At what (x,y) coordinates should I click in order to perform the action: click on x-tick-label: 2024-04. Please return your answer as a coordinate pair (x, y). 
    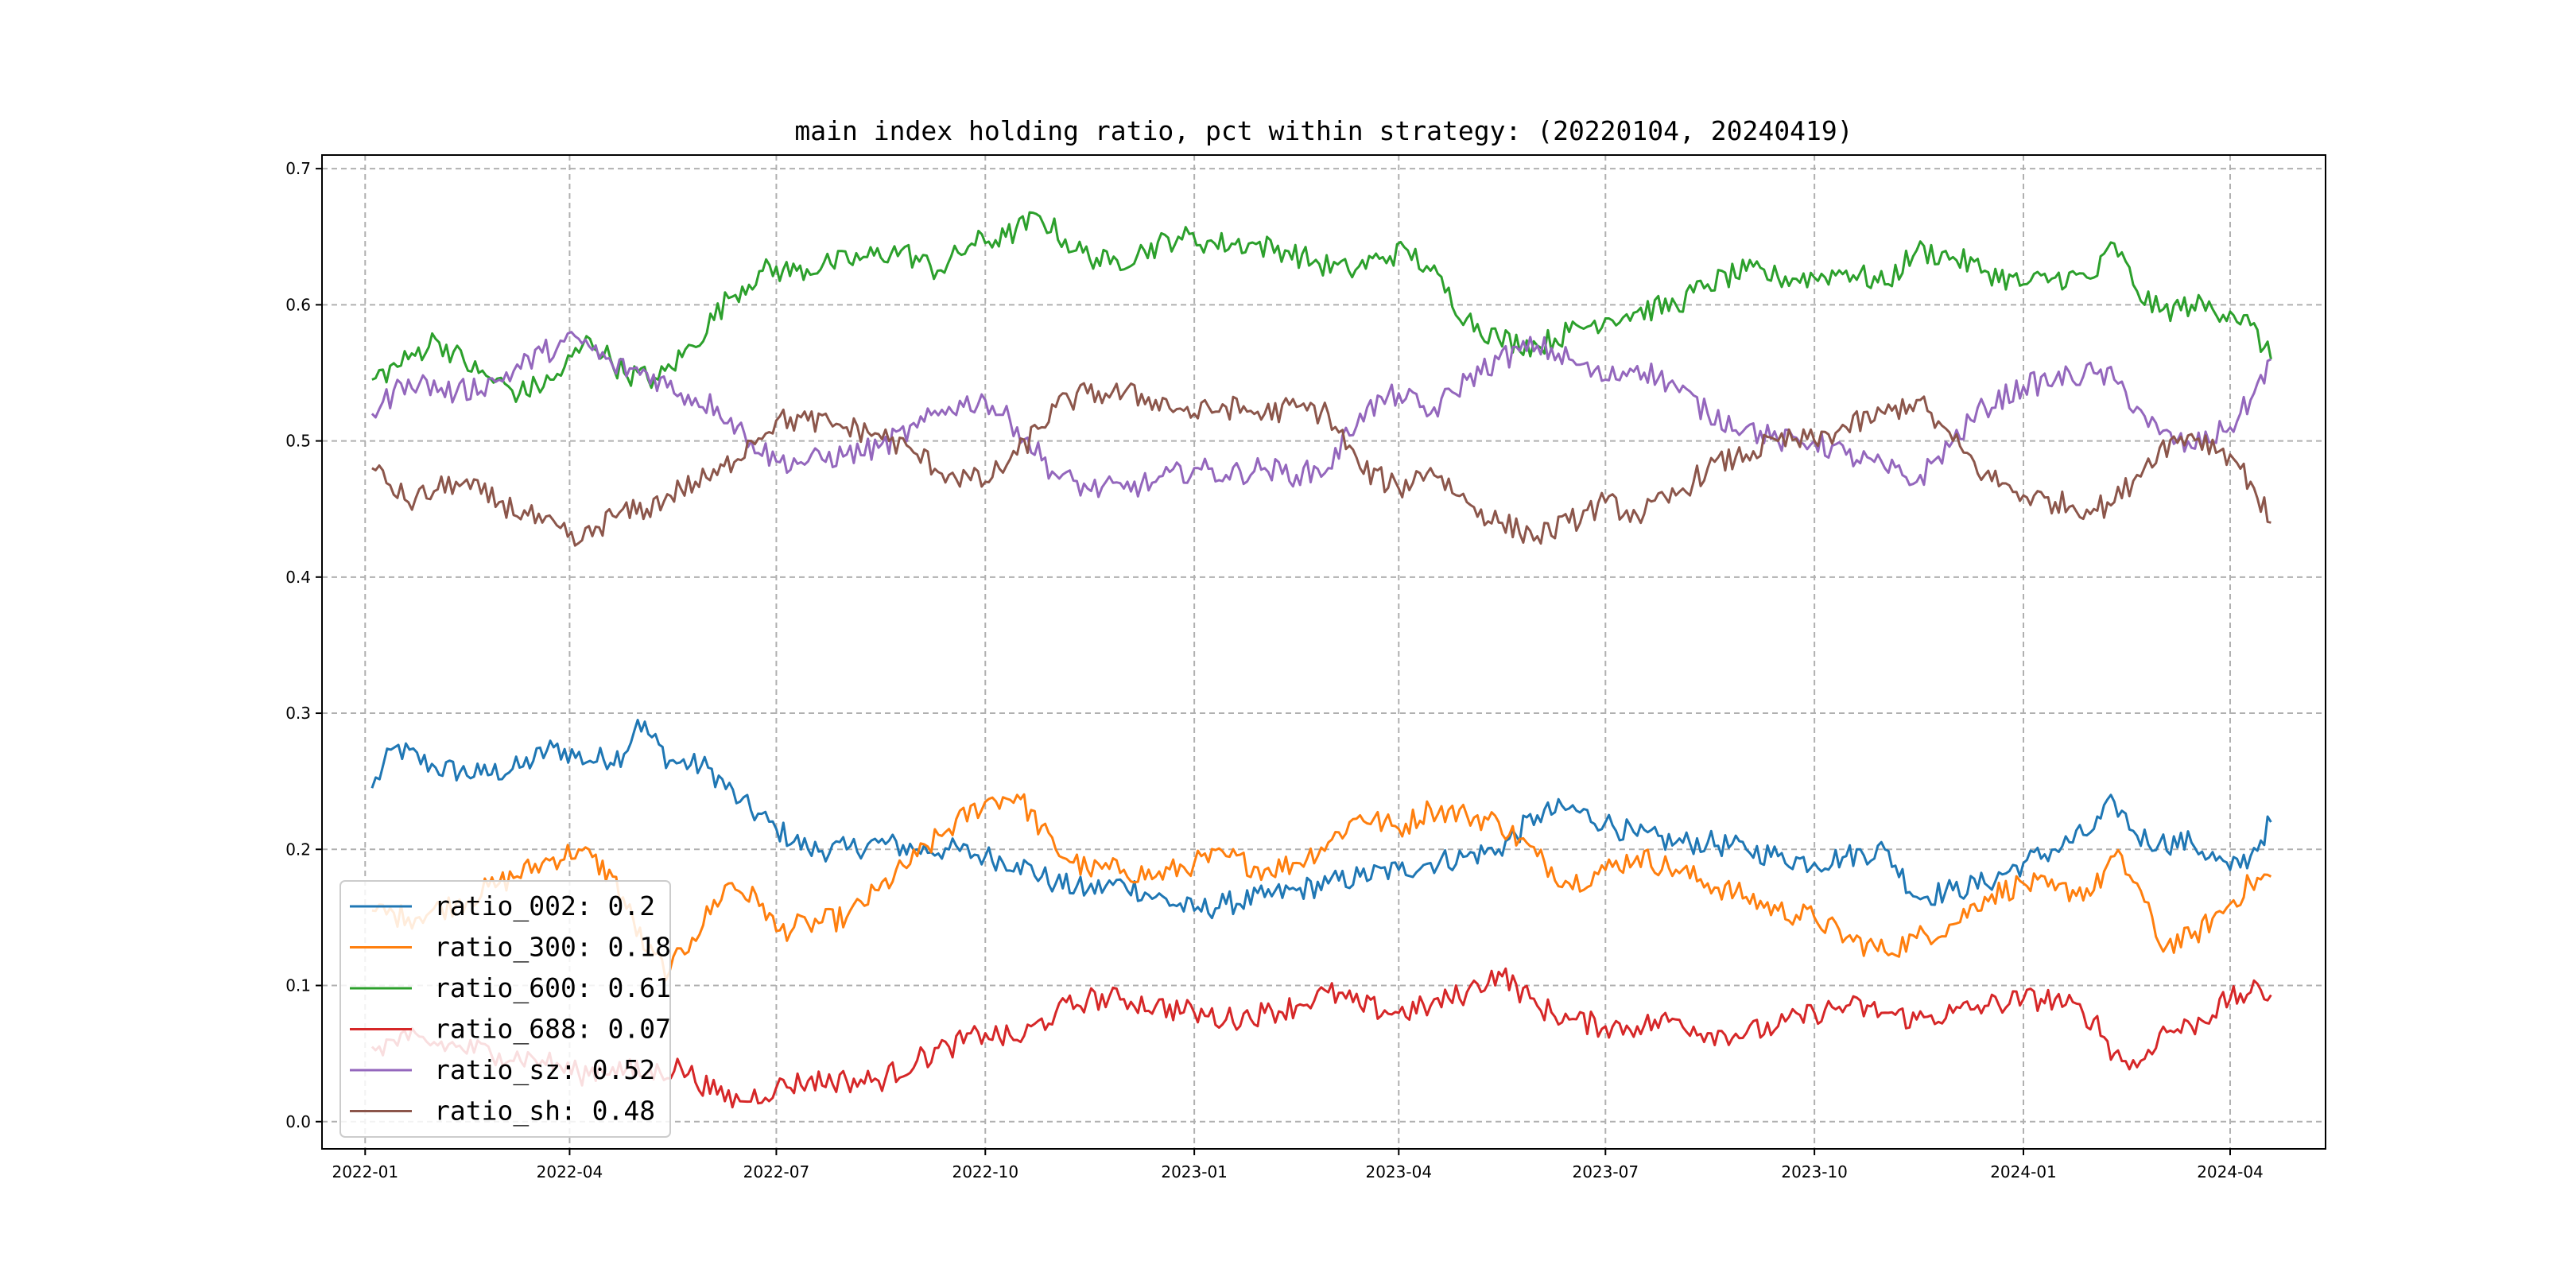
    Looking at the image, I should click on (2231, 1171).